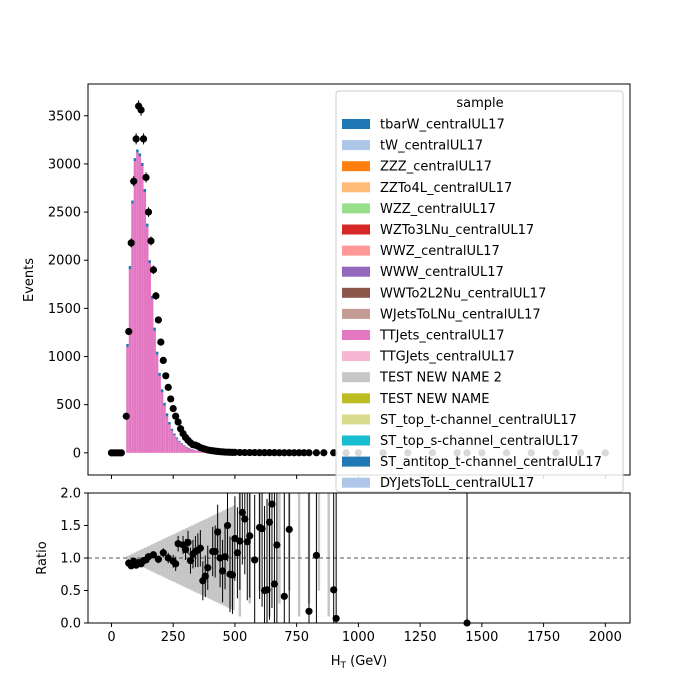 This screenshot has height=700, width=700. What do you see at coordinates (481, 637) in the screenshot?
I see `x-tick-label: 1500` at bounding box center [481, 637].